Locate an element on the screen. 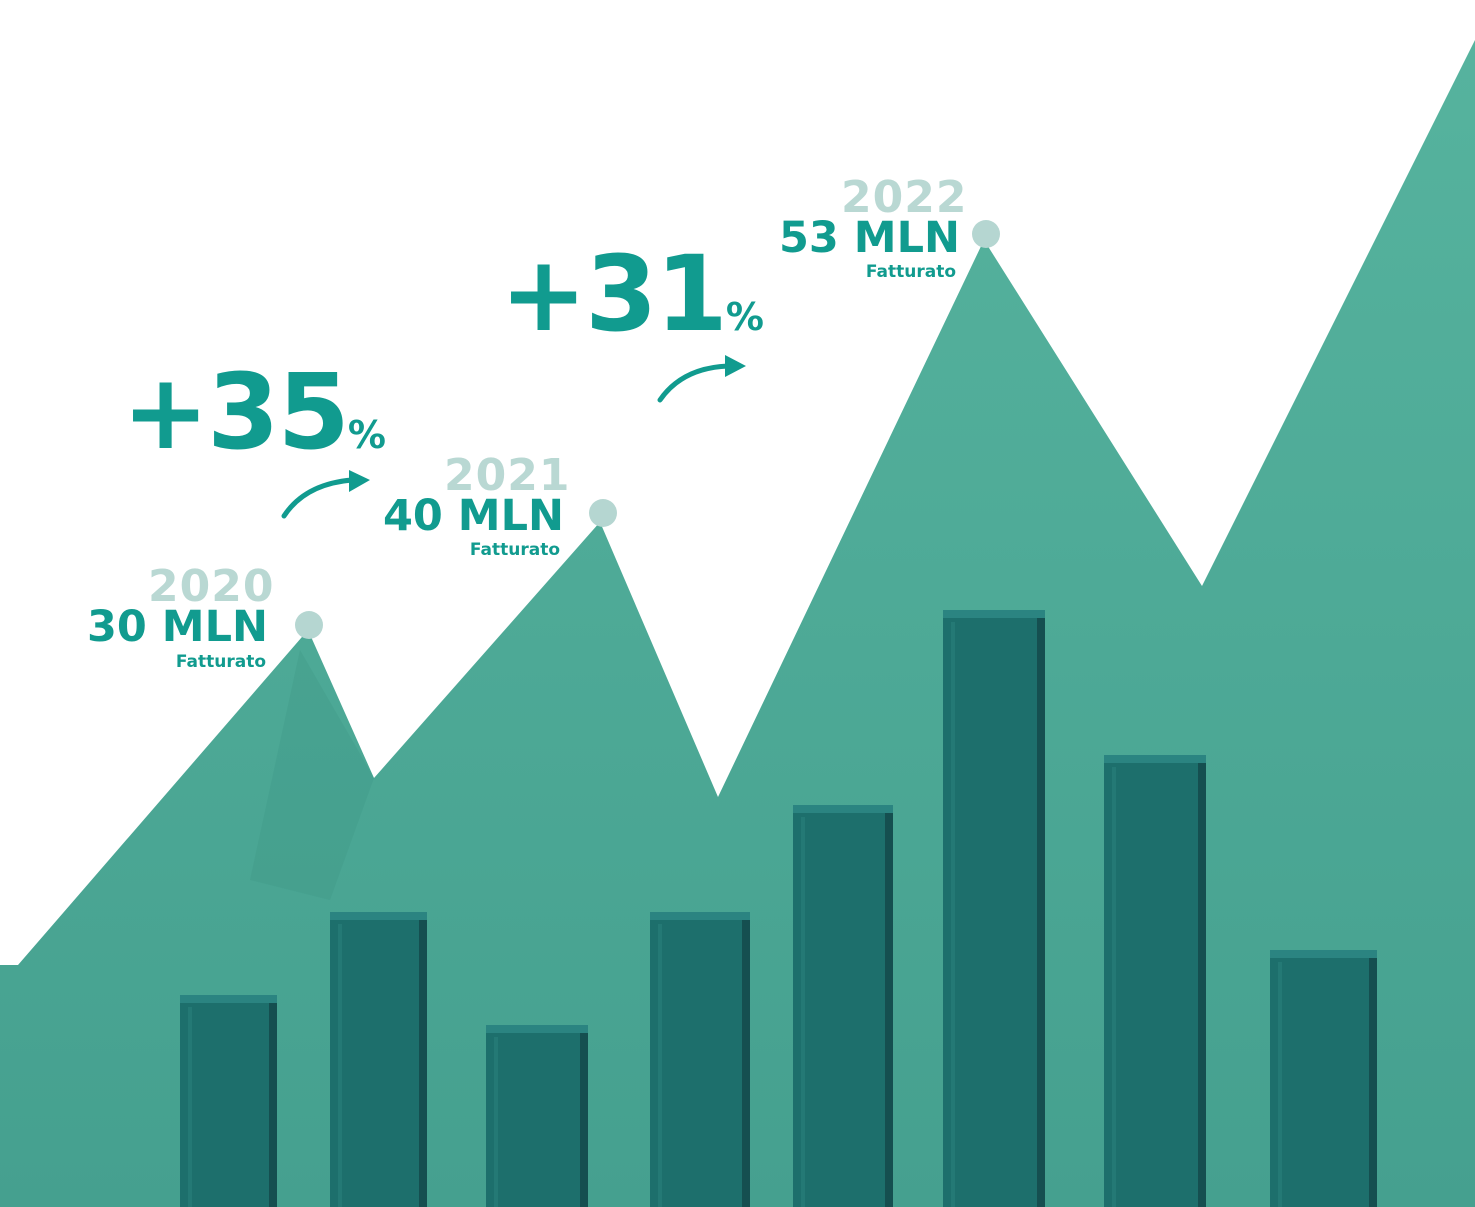  value-label-2022: 53 MLN is located at coordinates (869, 238).